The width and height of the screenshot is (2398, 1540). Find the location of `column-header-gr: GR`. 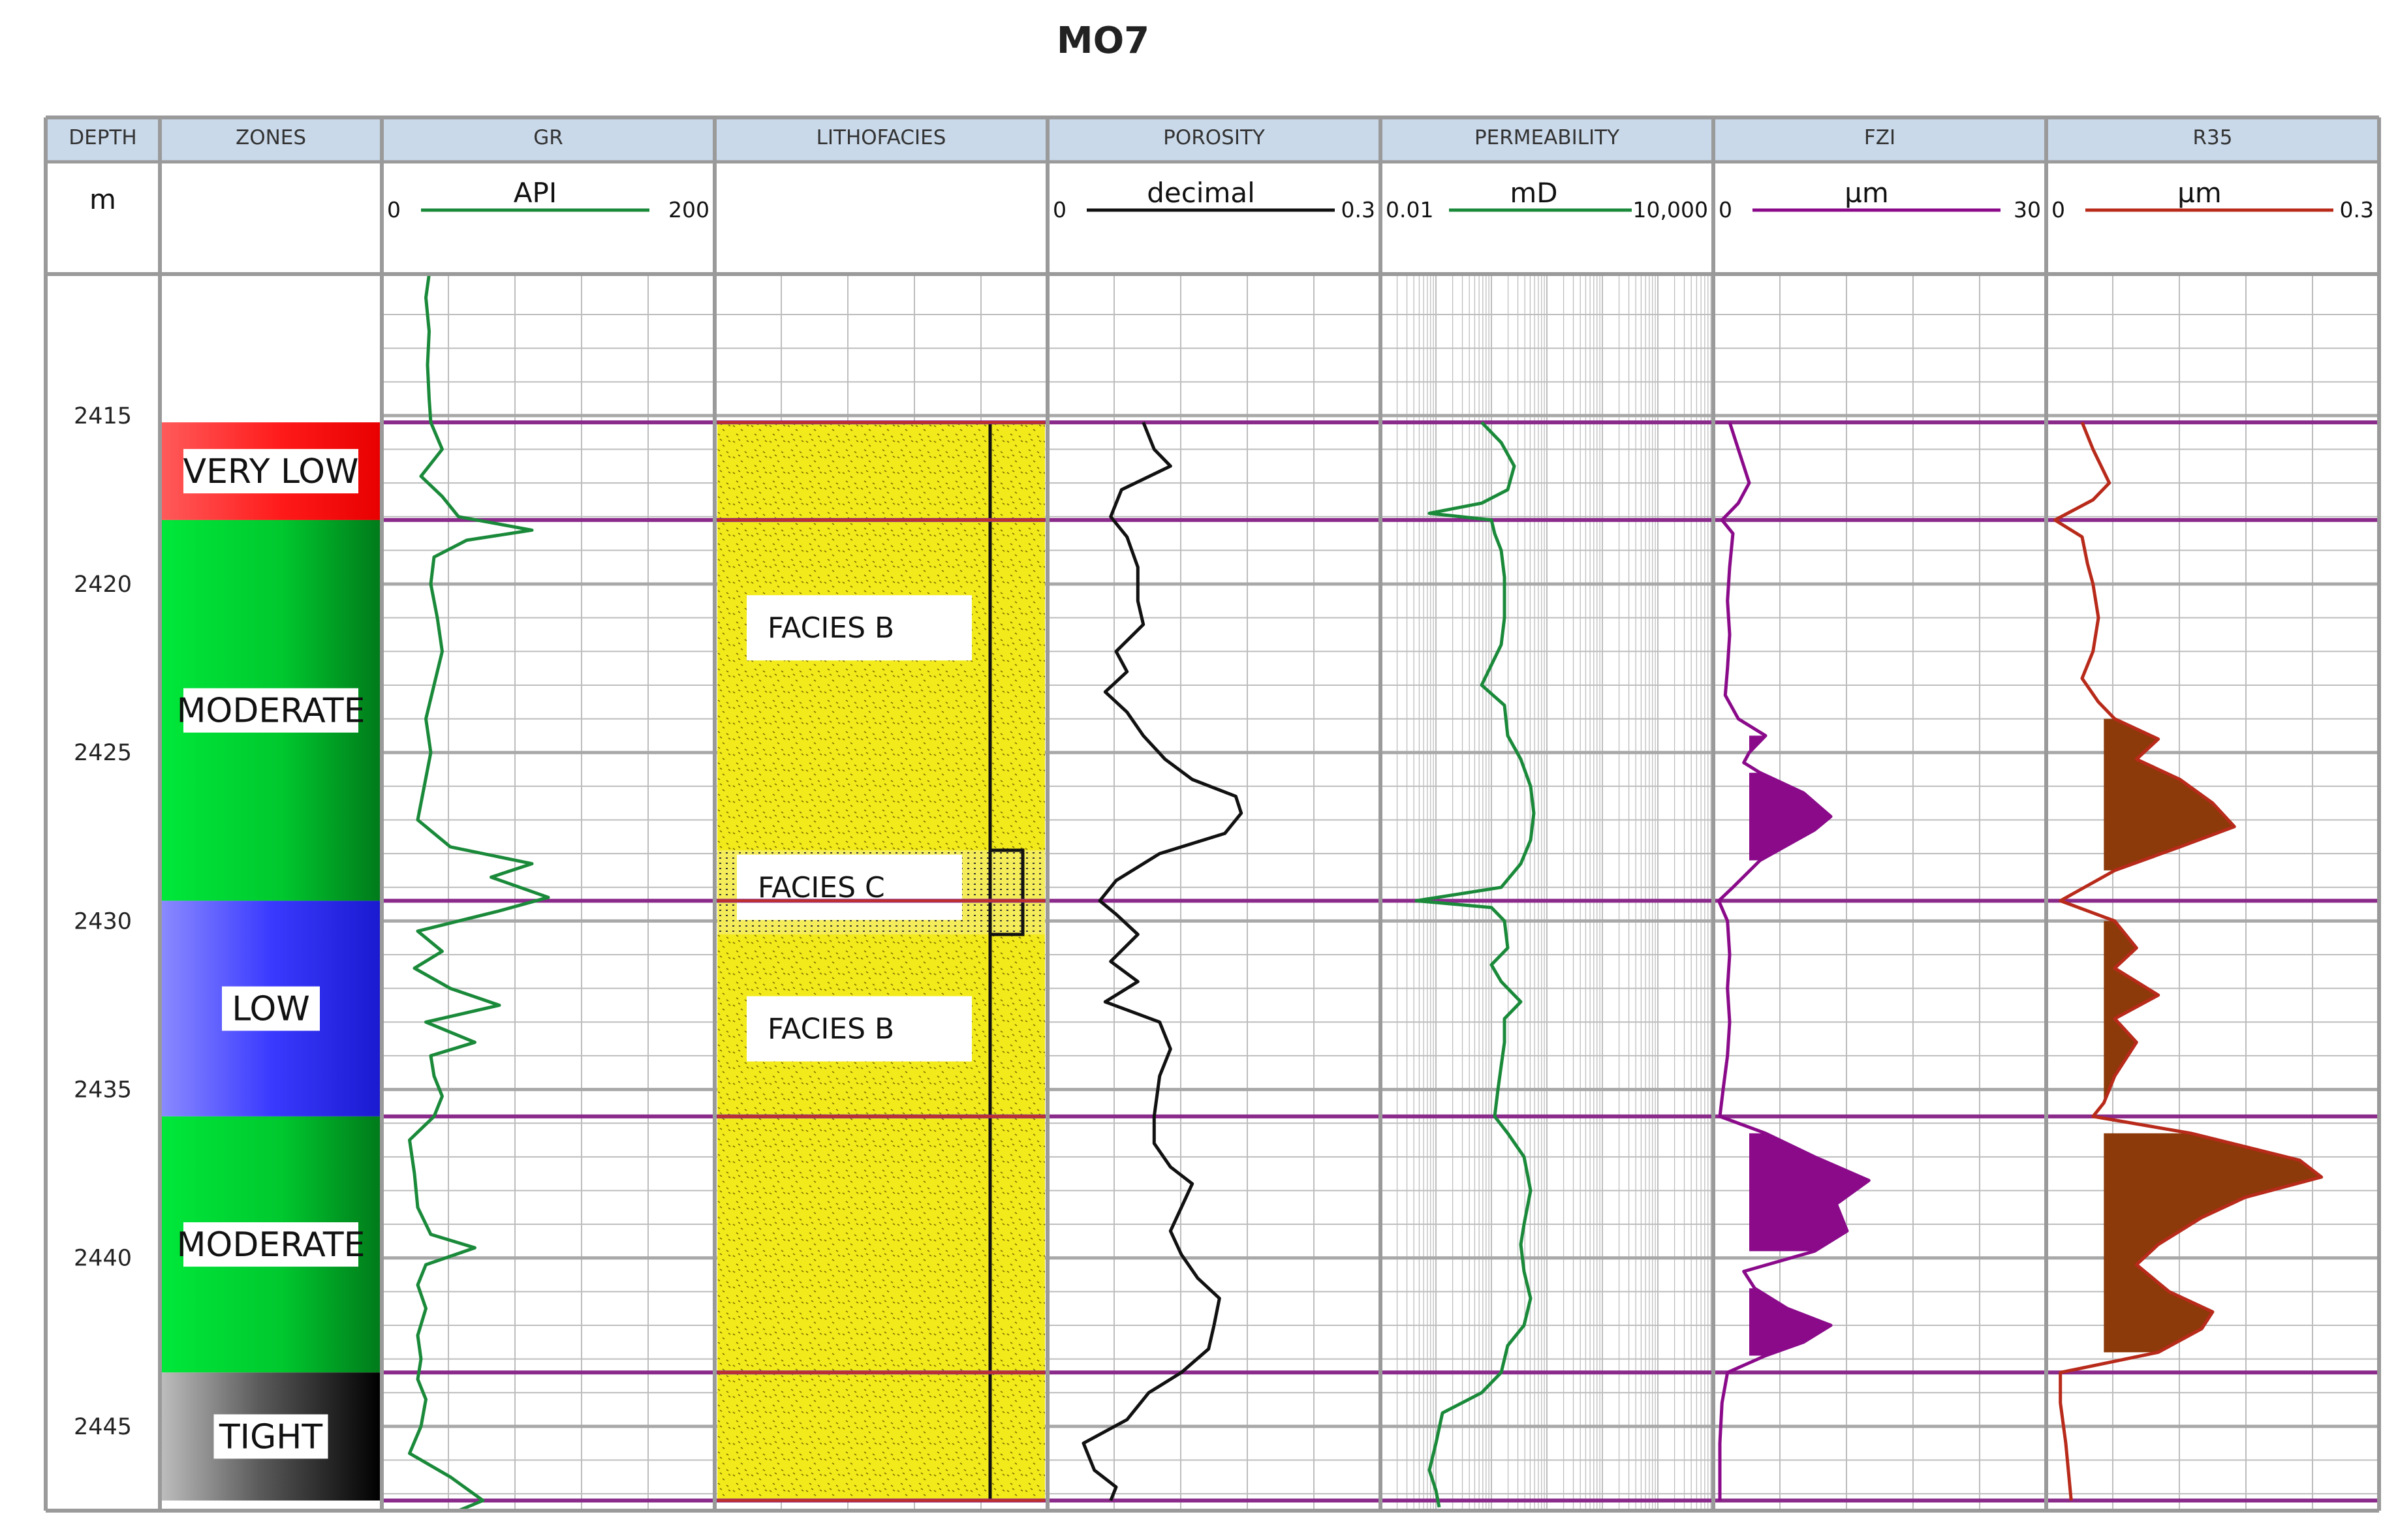

column-header-gr: GR is located at coordinates (548, 137).